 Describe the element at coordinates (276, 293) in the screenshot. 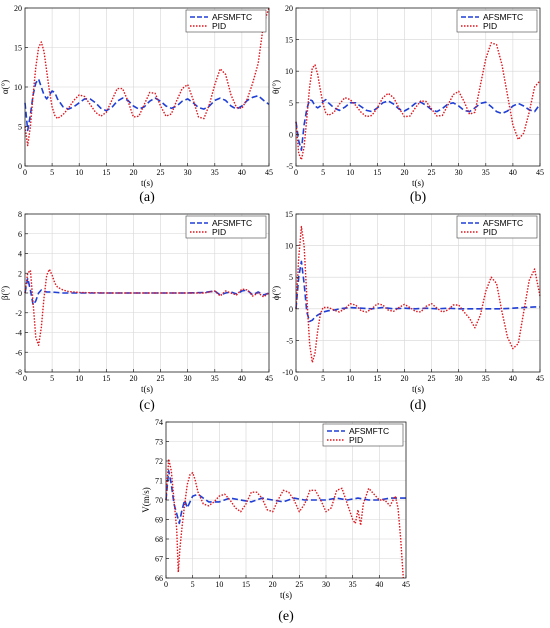

I see `y-axis-label: ϕ(°)` at that location.